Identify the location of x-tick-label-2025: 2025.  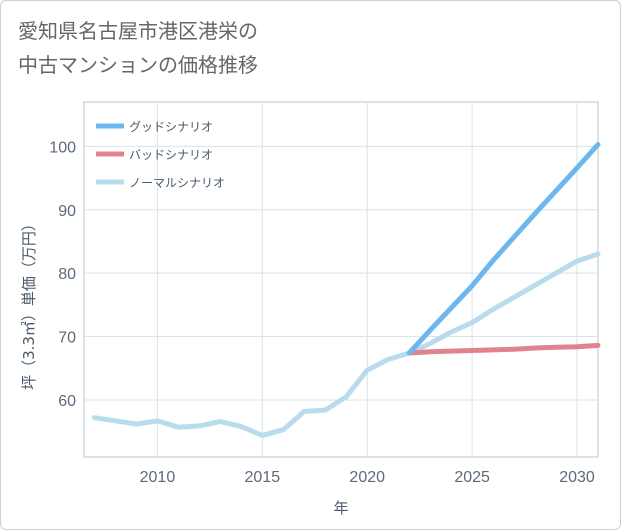
(472, 477).